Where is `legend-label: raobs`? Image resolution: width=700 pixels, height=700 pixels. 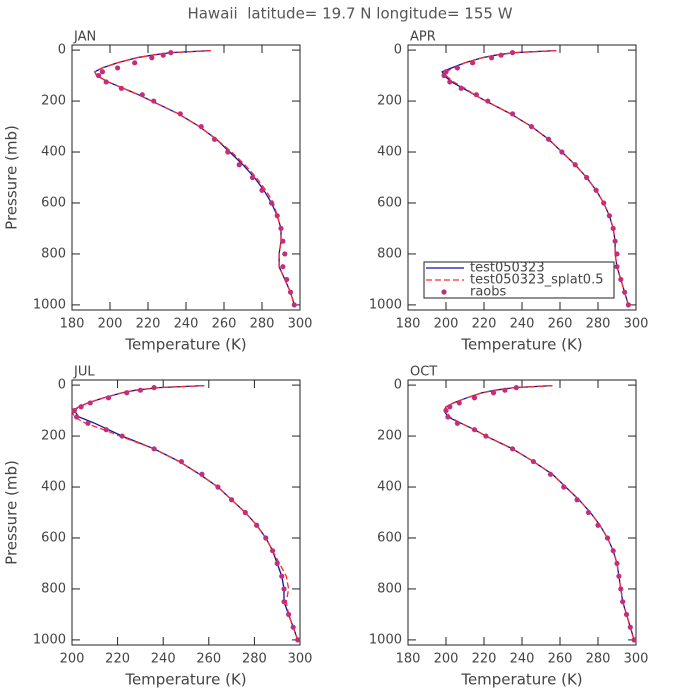 legend-label: raobs is located at coordinates (488, 292).